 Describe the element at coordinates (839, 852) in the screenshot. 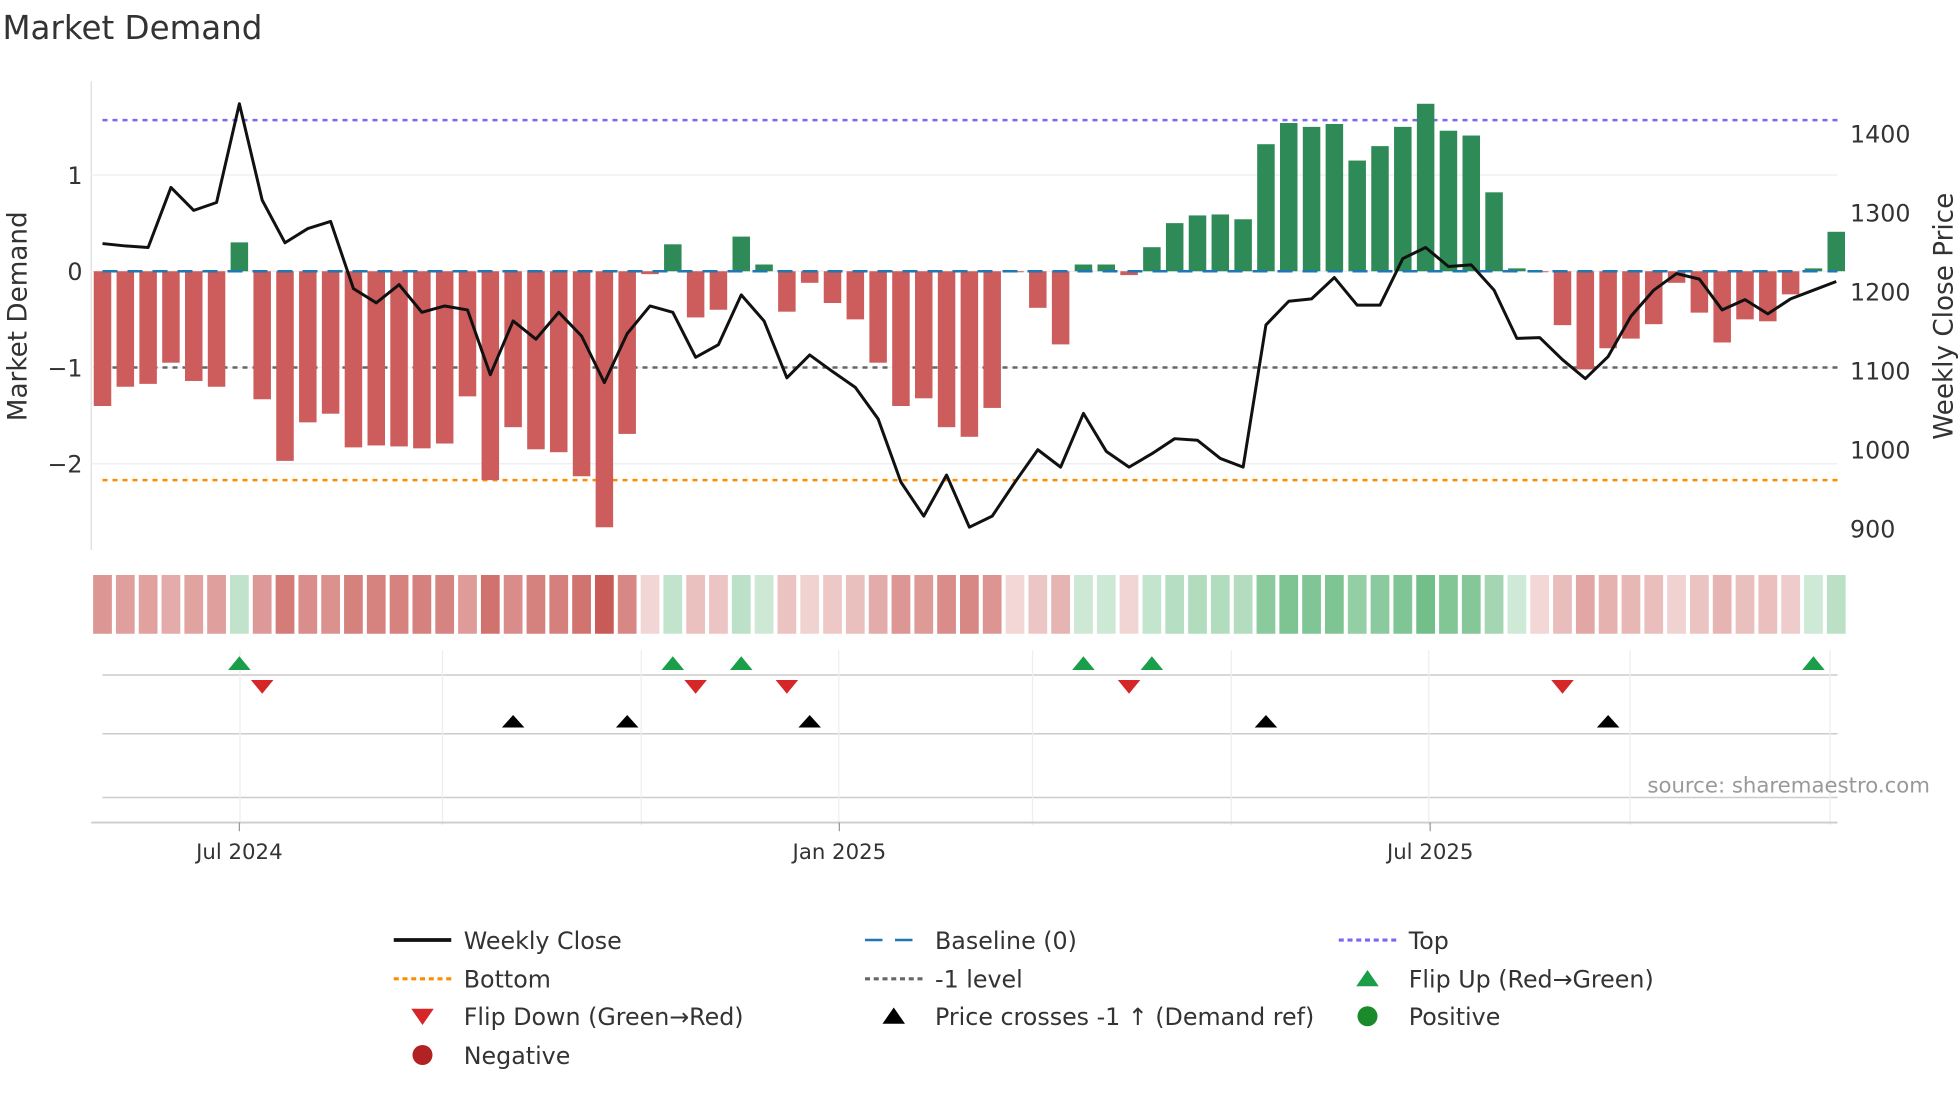

I see `x-tick-label: Jan 2025` at that location.